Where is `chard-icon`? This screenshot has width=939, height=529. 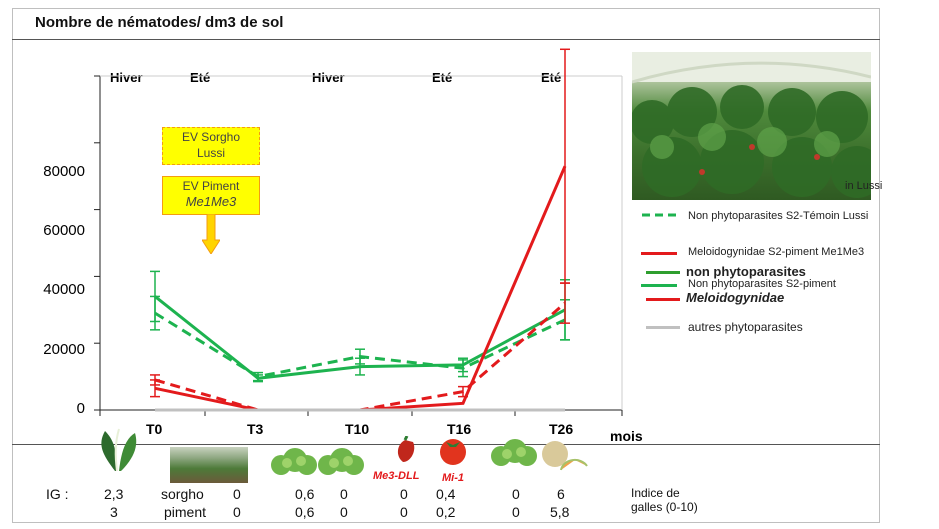 chard-icon is located at coordinates (117, 449).